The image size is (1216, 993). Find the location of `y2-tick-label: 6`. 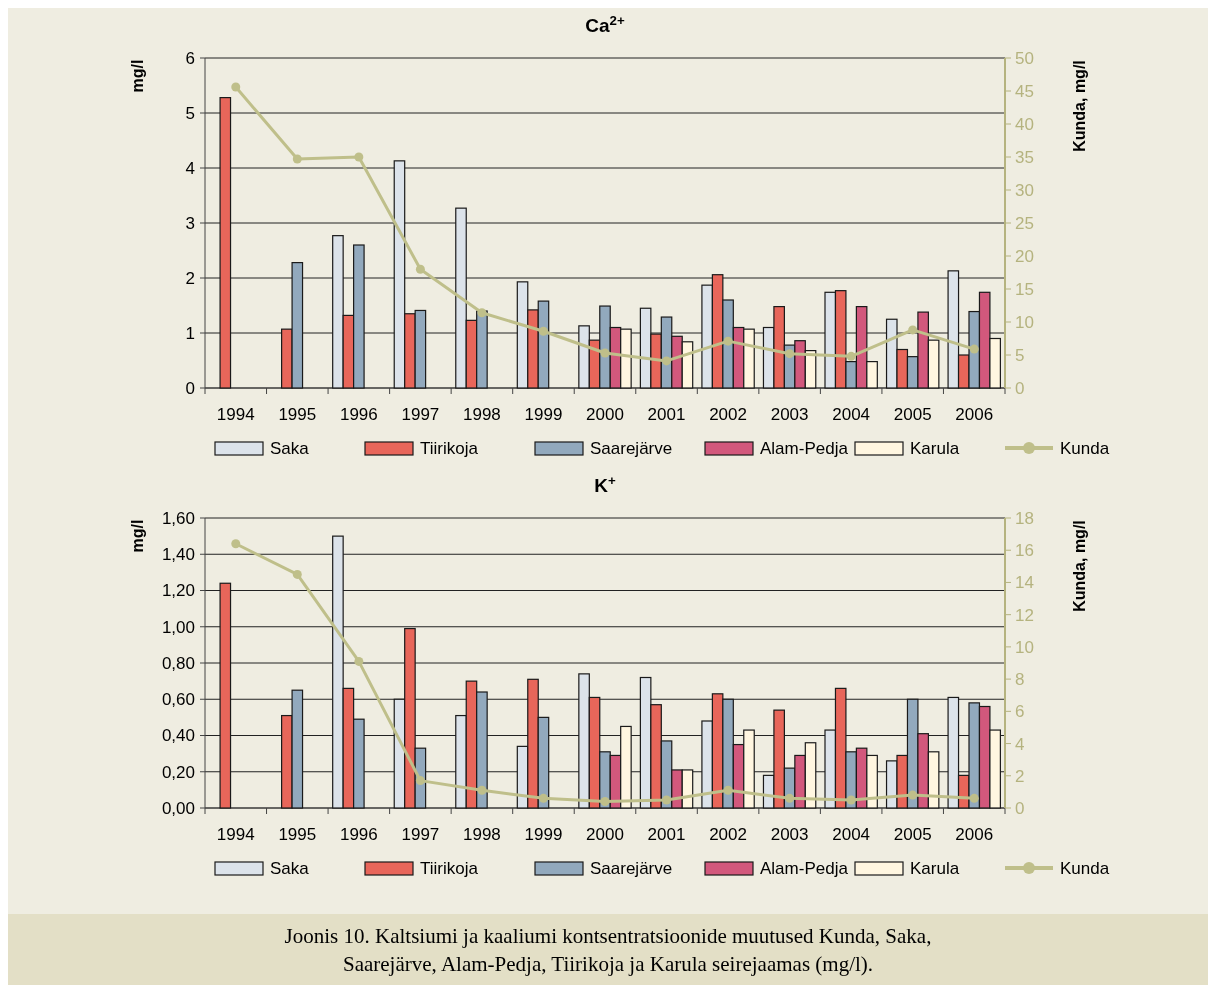

y2-tick-label: 6 is located at coordinates (1020, 712).